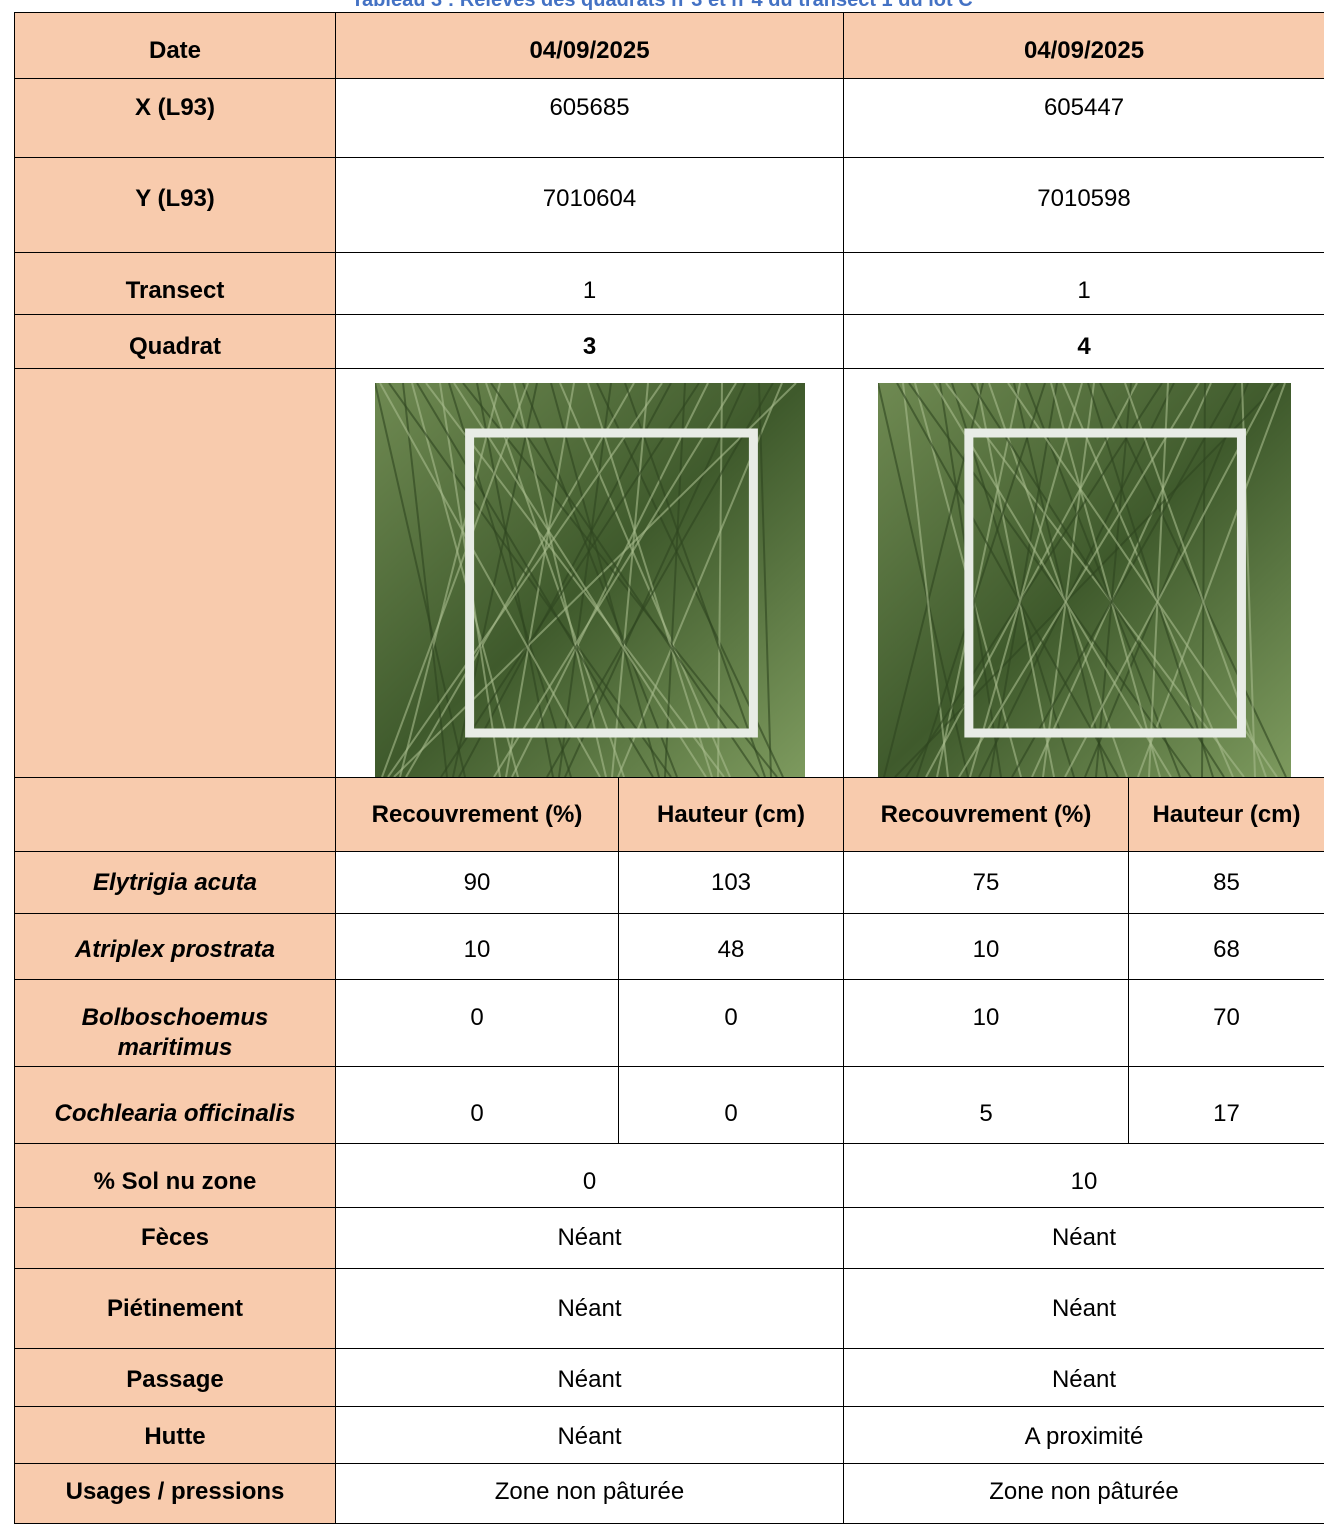 The height and width of the screenshot is (1524, 1324). What do you see at coordinates (731, 815) in the screenshot?
I see `table-cell: Hauteur (cm)` at bounding box center [731, 815].